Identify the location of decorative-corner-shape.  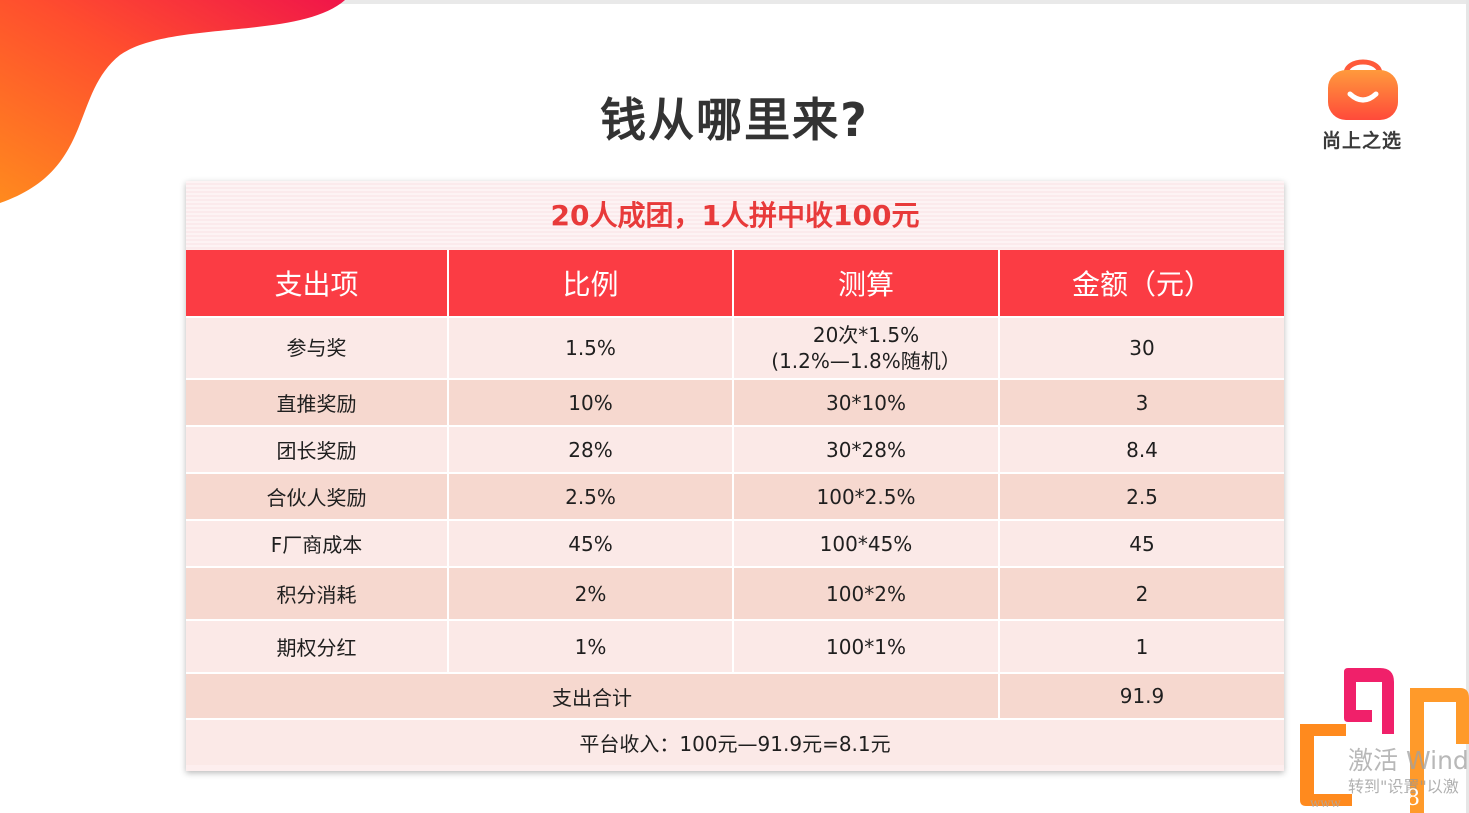
(172, 101).